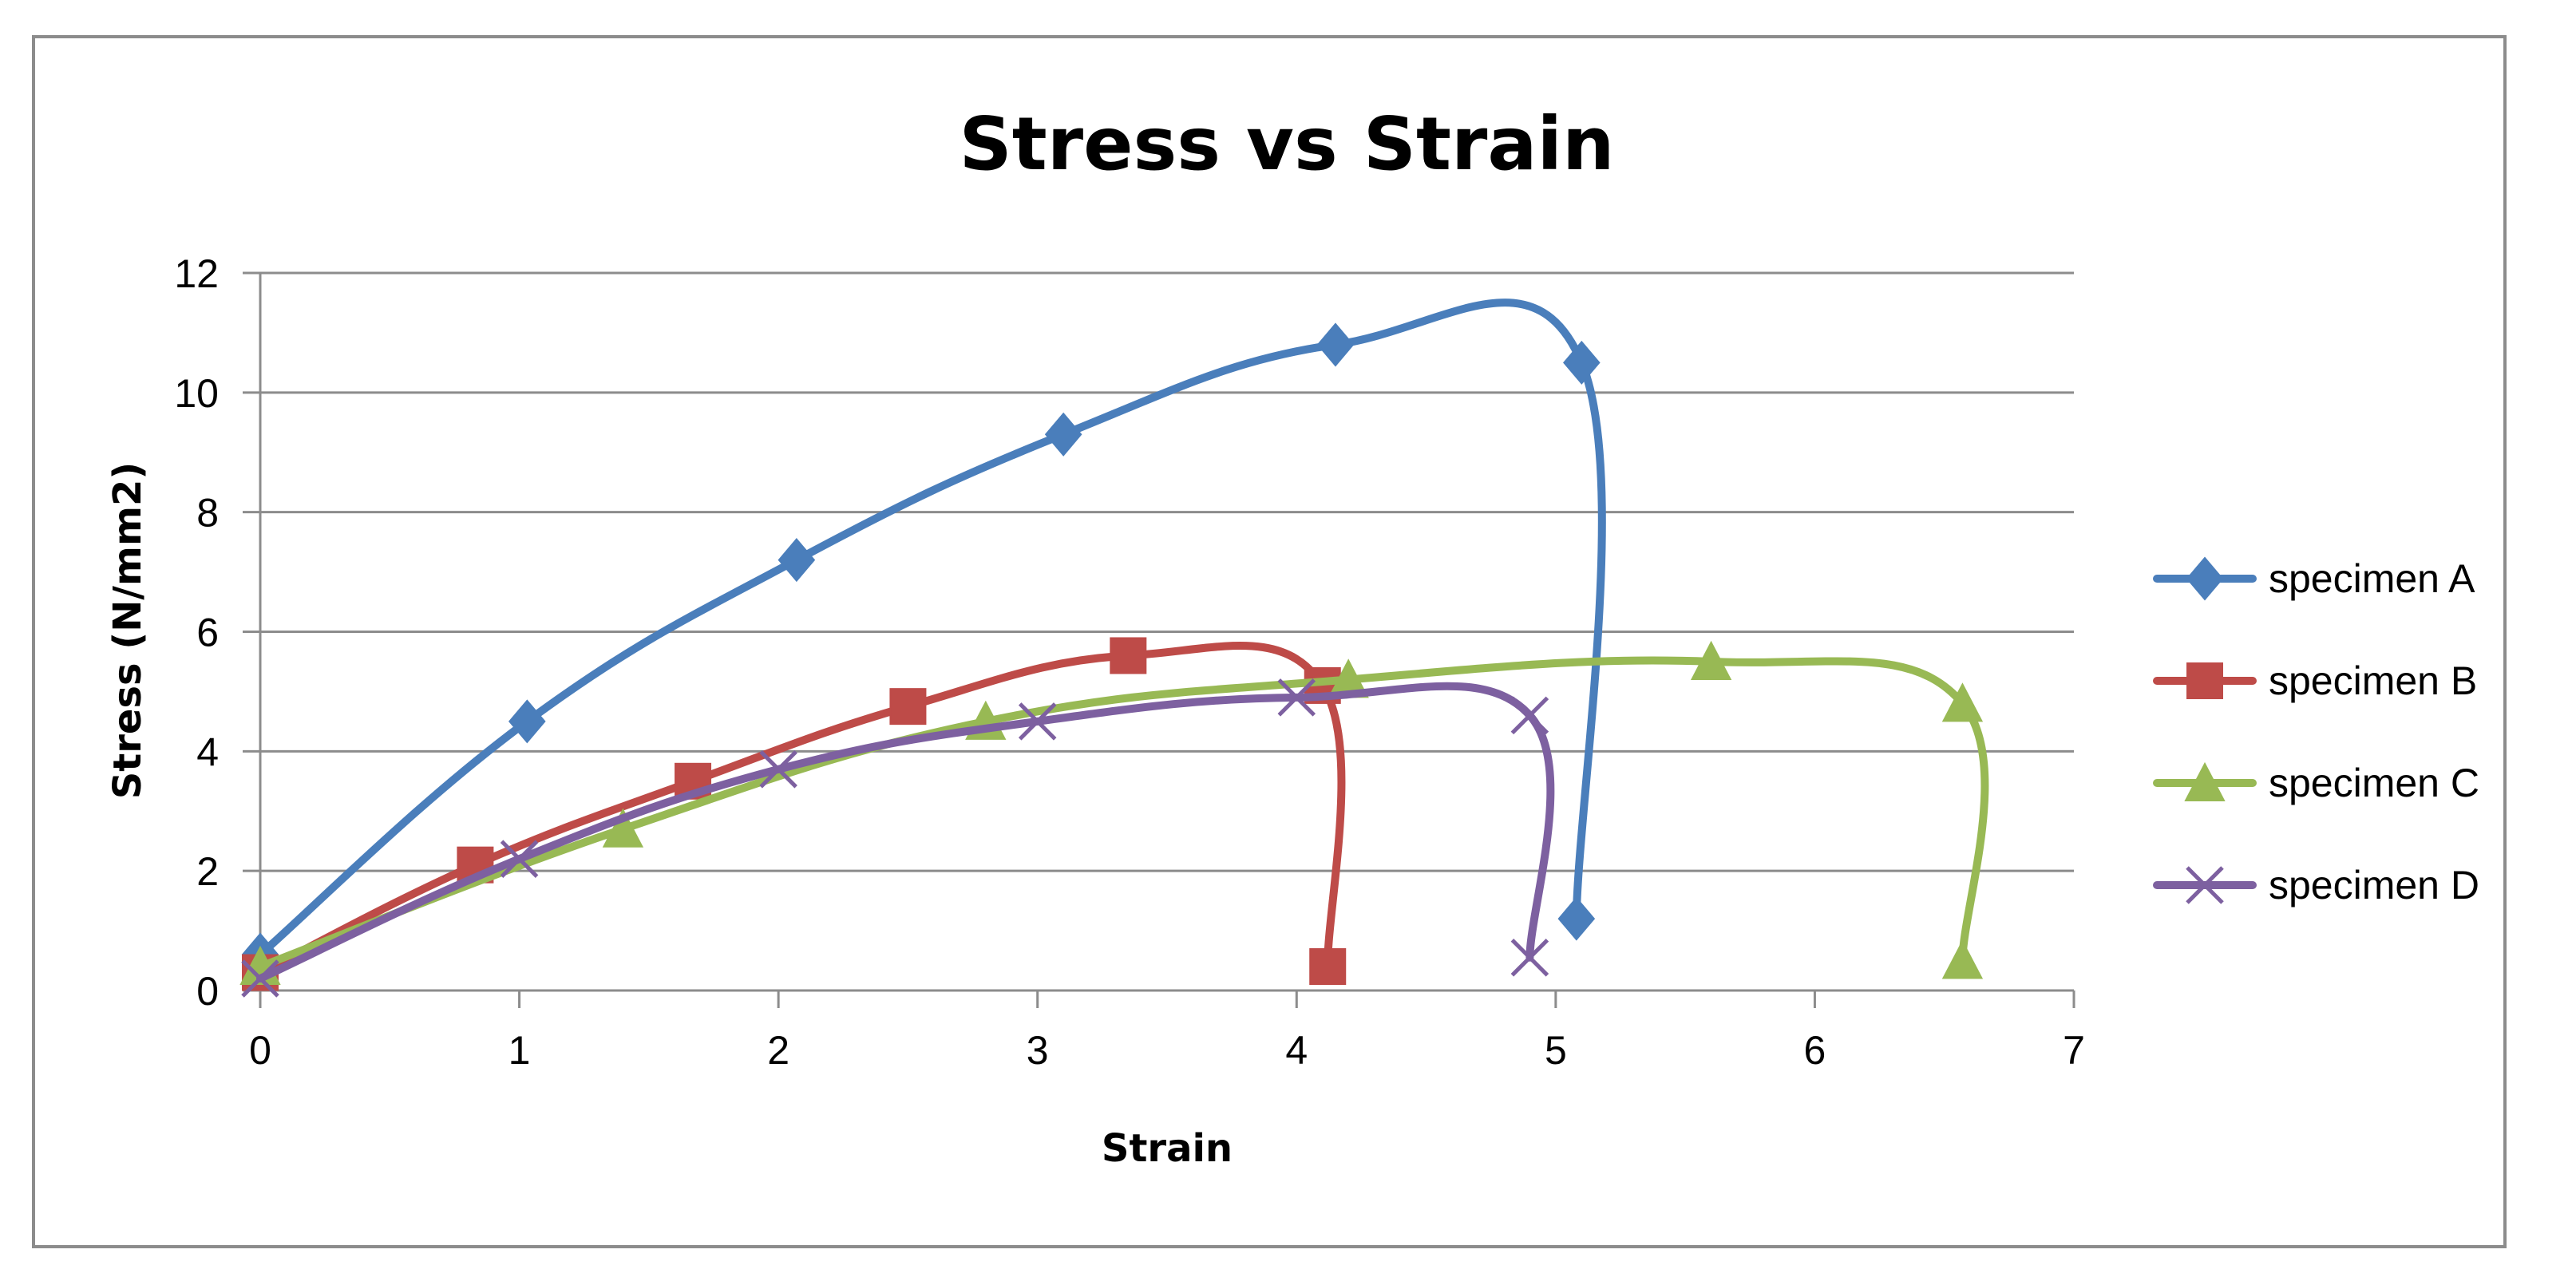  Describe the element at coordinates (2205, 578) in the screenshot. I see `legend-marker-specimen-a` at that location.